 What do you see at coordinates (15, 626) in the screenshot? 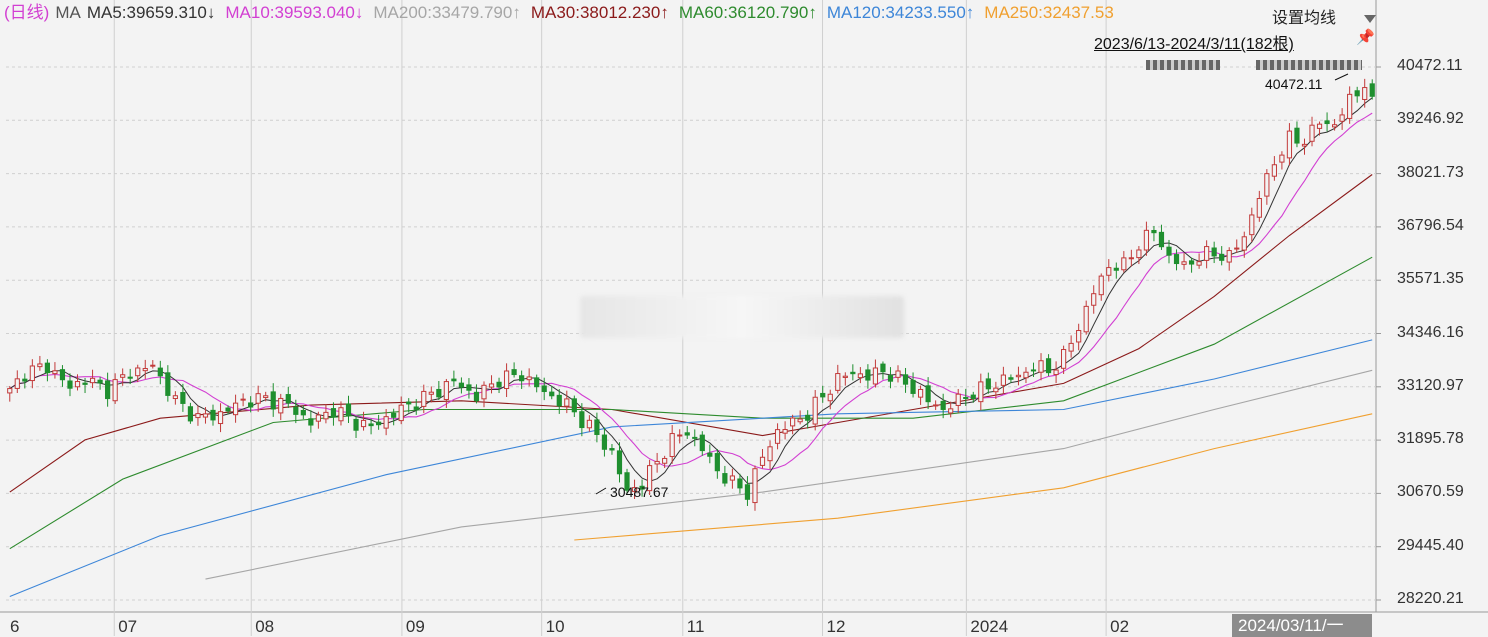
I see `x-tick-label: 6` at bounding box center [15, 626].